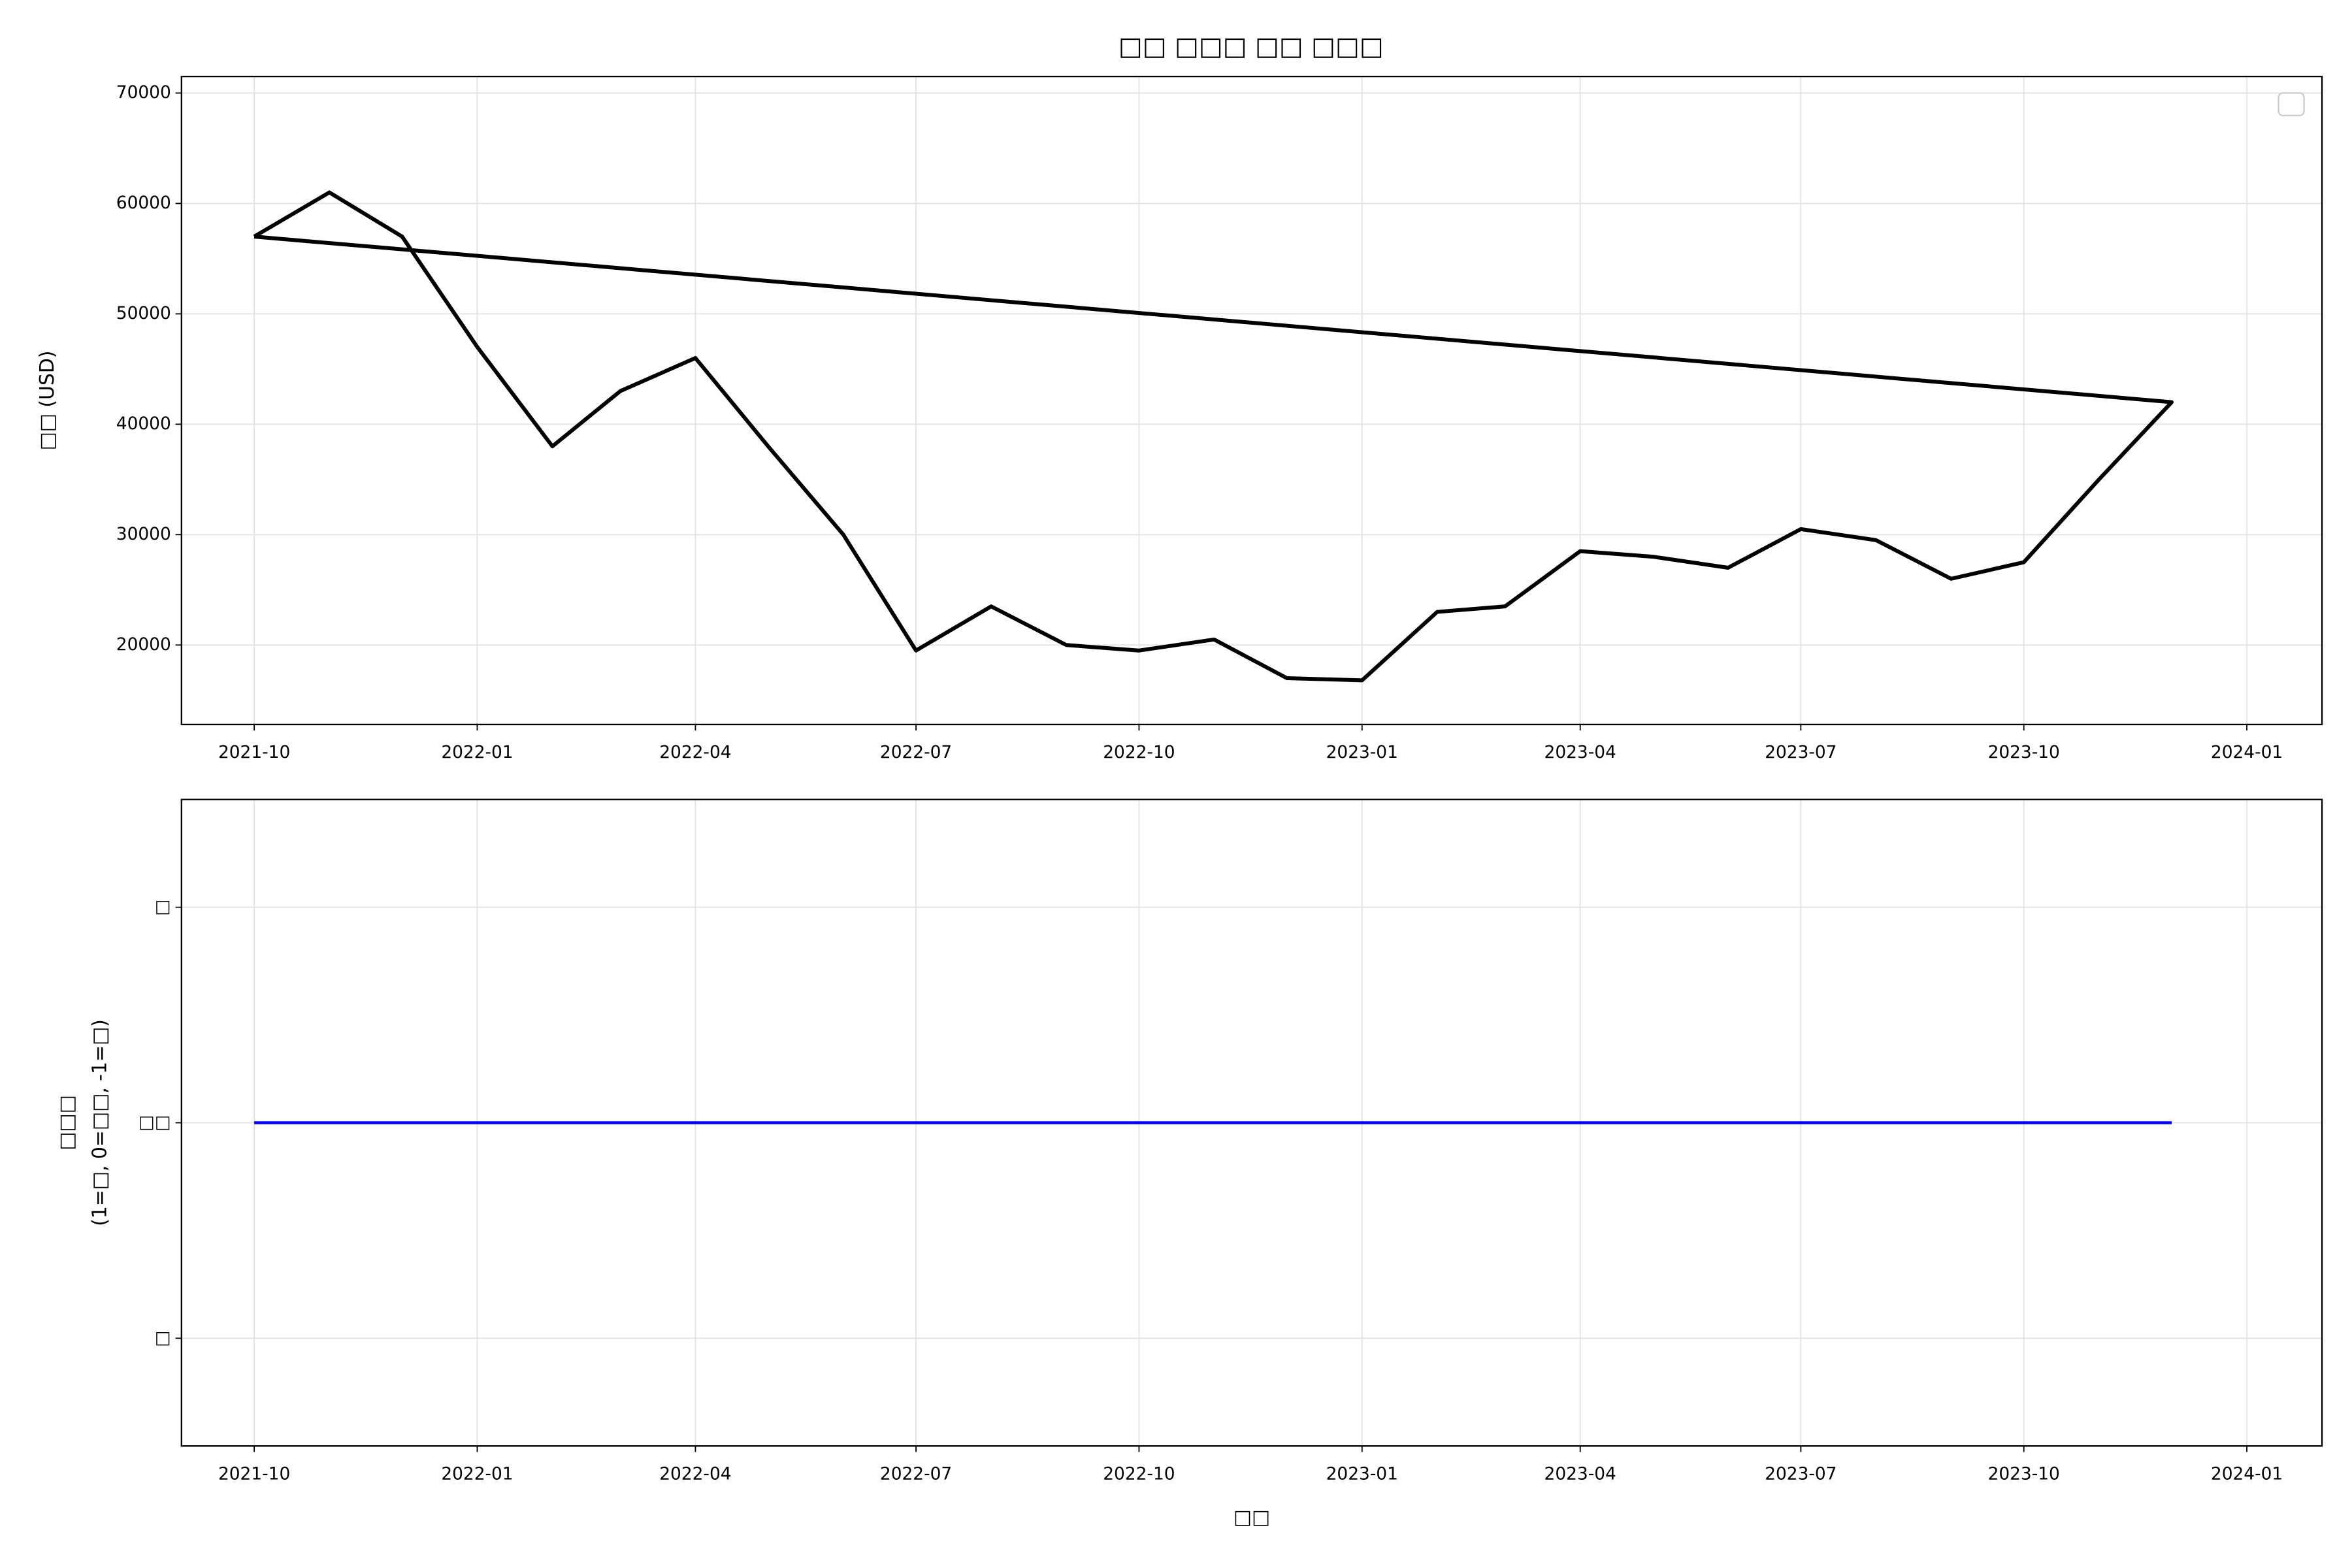 Image resolution: width=2352 pixels, height=1568 pixels. Describe the element at coordinates (143, 92) in the screenshot. I see `y-tick-label: 70000` at that location.